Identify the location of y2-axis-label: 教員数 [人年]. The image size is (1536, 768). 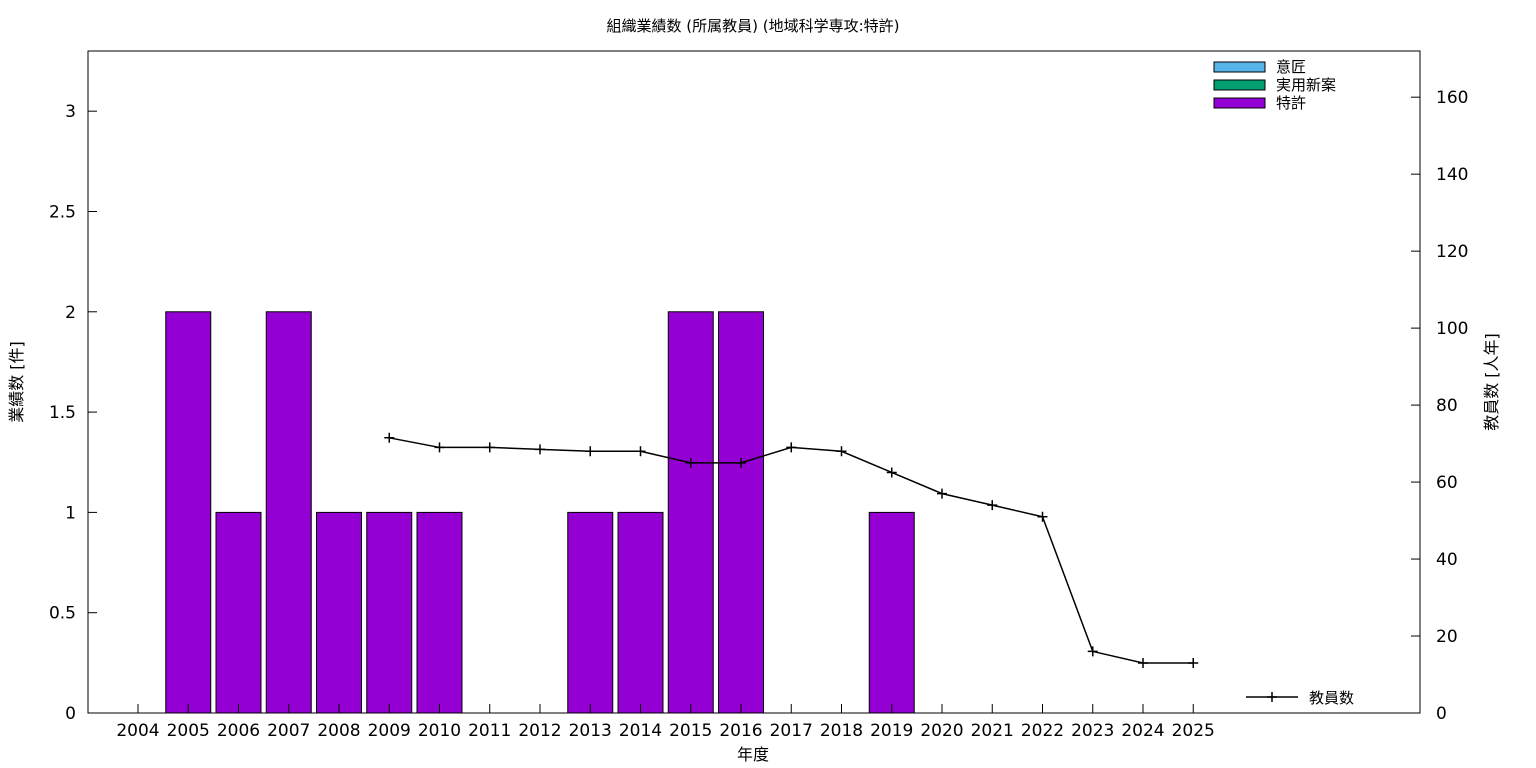
(1491, 382).